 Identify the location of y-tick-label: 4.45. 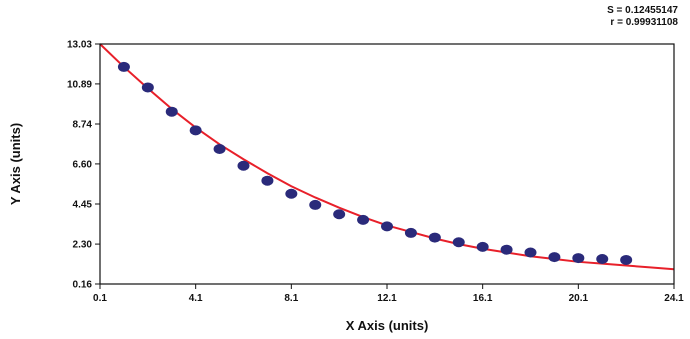
(83, 205).